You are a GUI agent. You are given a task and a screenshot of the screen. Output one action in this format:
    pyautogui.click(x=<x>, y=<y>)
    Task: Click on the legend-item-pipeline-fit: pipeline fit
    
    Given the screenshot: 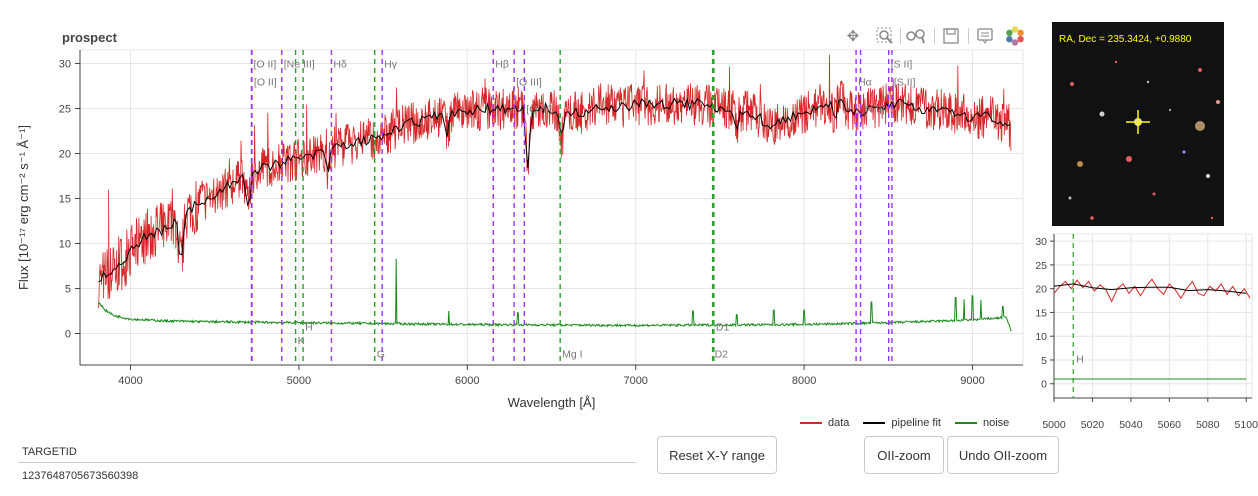 What is the action you would take?
    pyautogui.click(x=902, y=423)
    